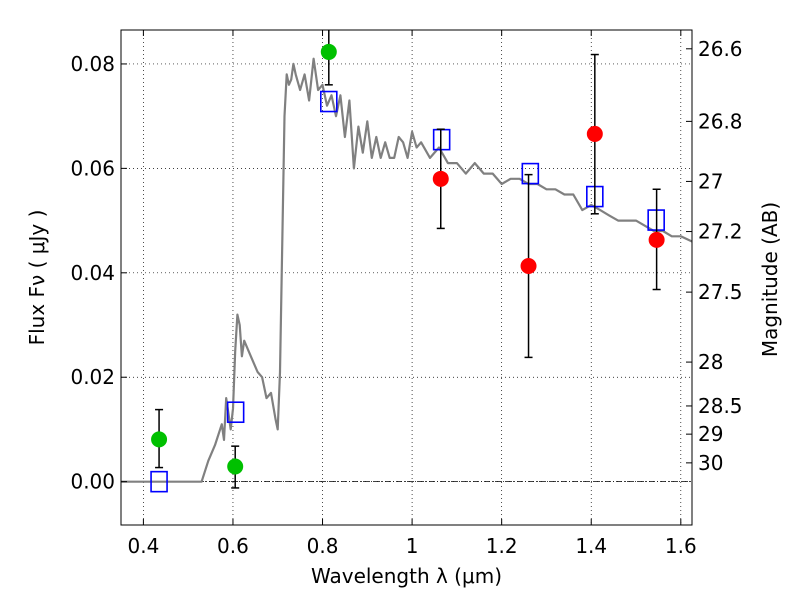 Image resolution: width=800 pixels, height=600 pixels. I want to click on x-tick-label: 1.2, so click(502, 546).